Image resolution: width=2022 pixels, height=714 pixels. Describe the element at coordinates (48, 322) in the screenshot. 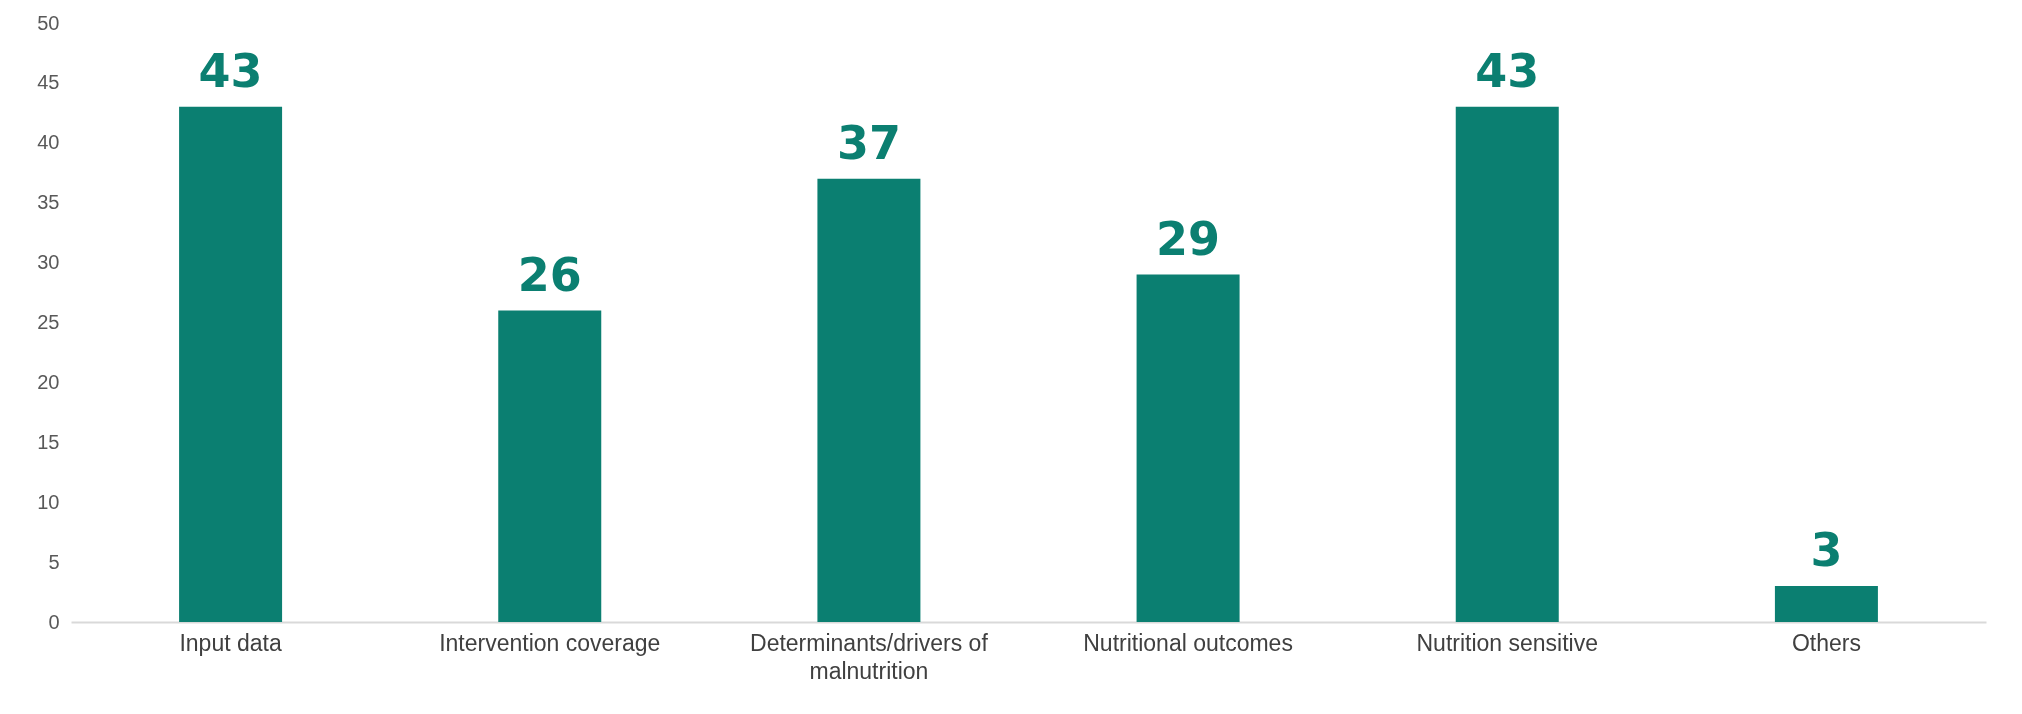

I see `y-tick-label: 25` at that location.